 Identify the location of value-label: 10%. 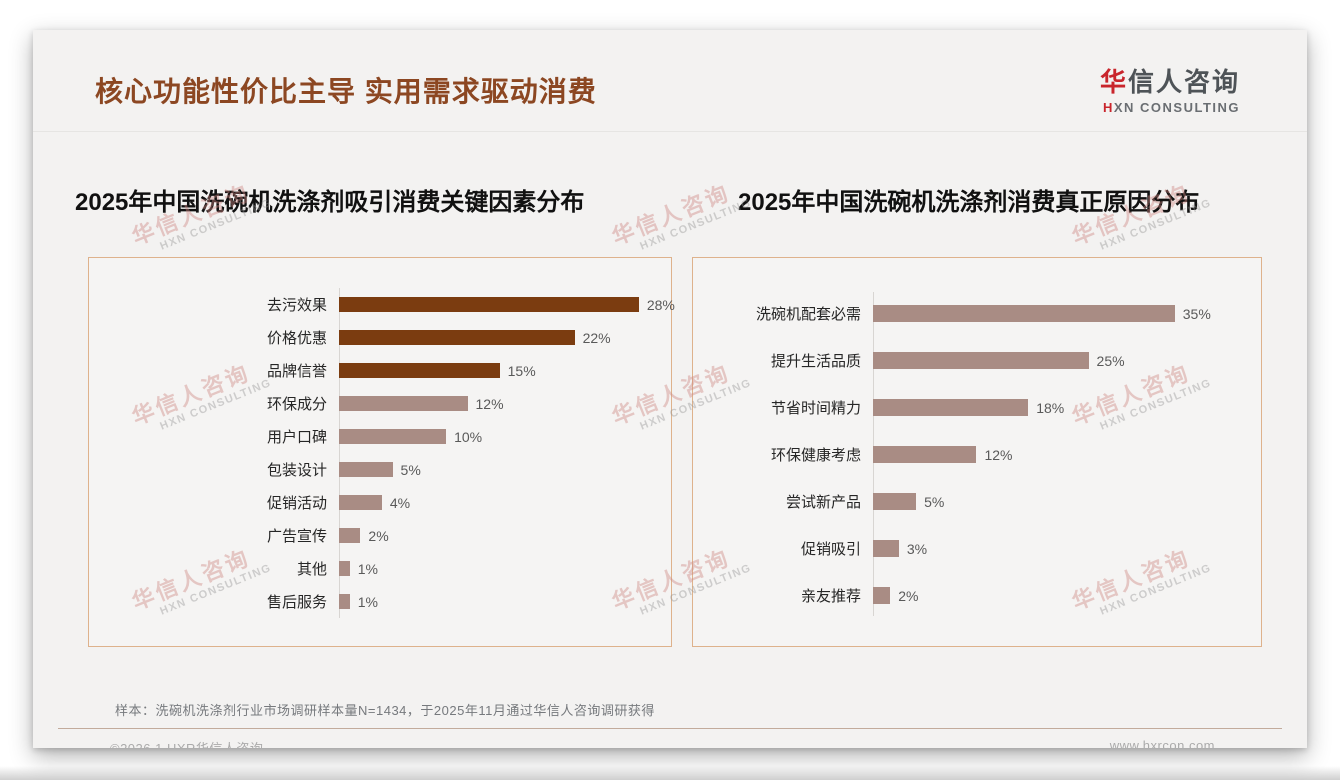
(468, 436).